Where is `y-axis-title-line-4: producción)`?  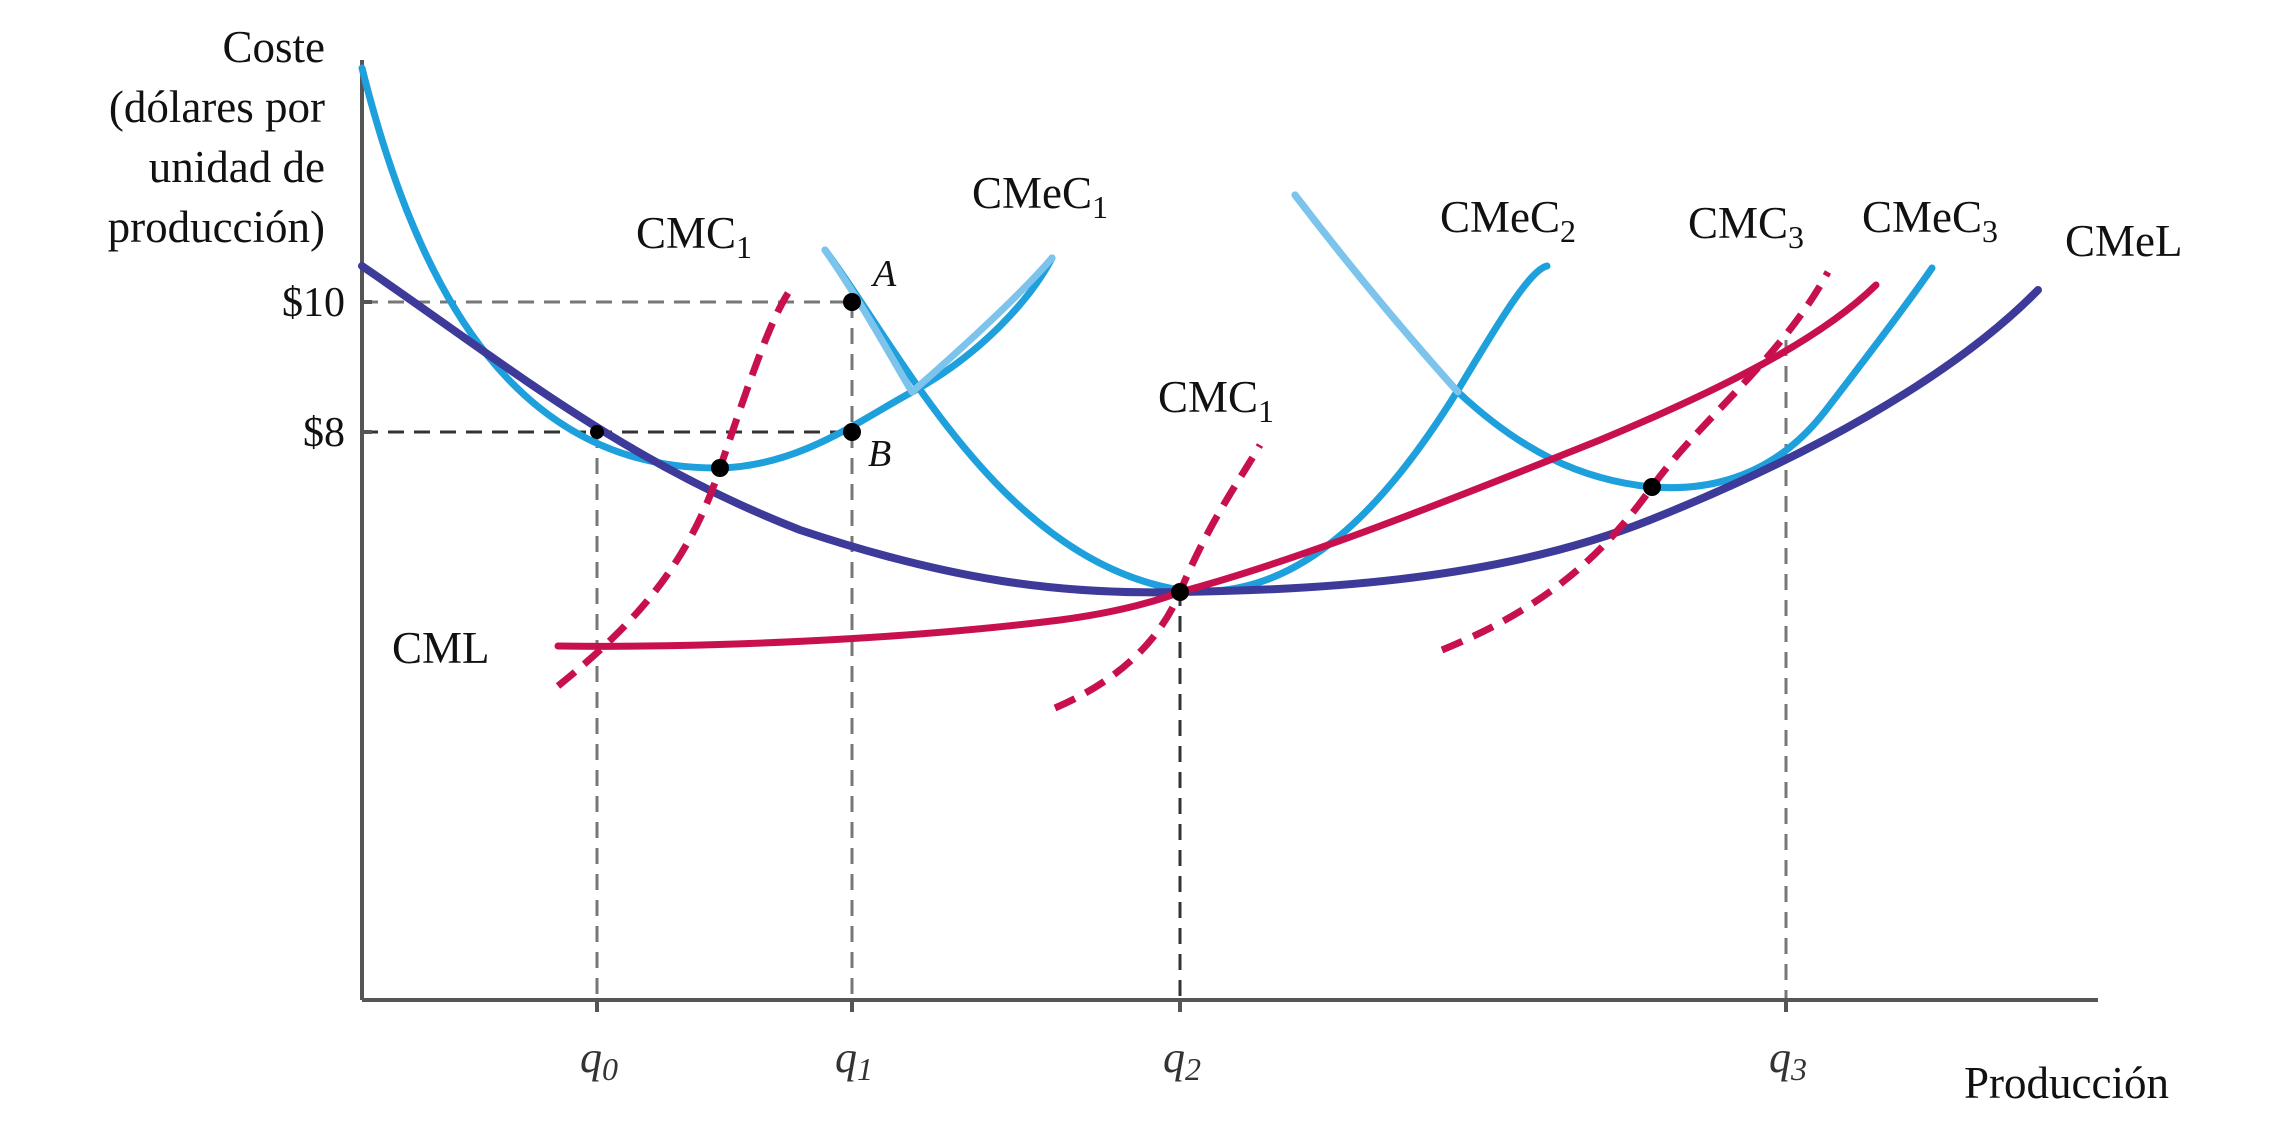
y-axis-title-line-4: producción) is located at coordinates (216, 227).